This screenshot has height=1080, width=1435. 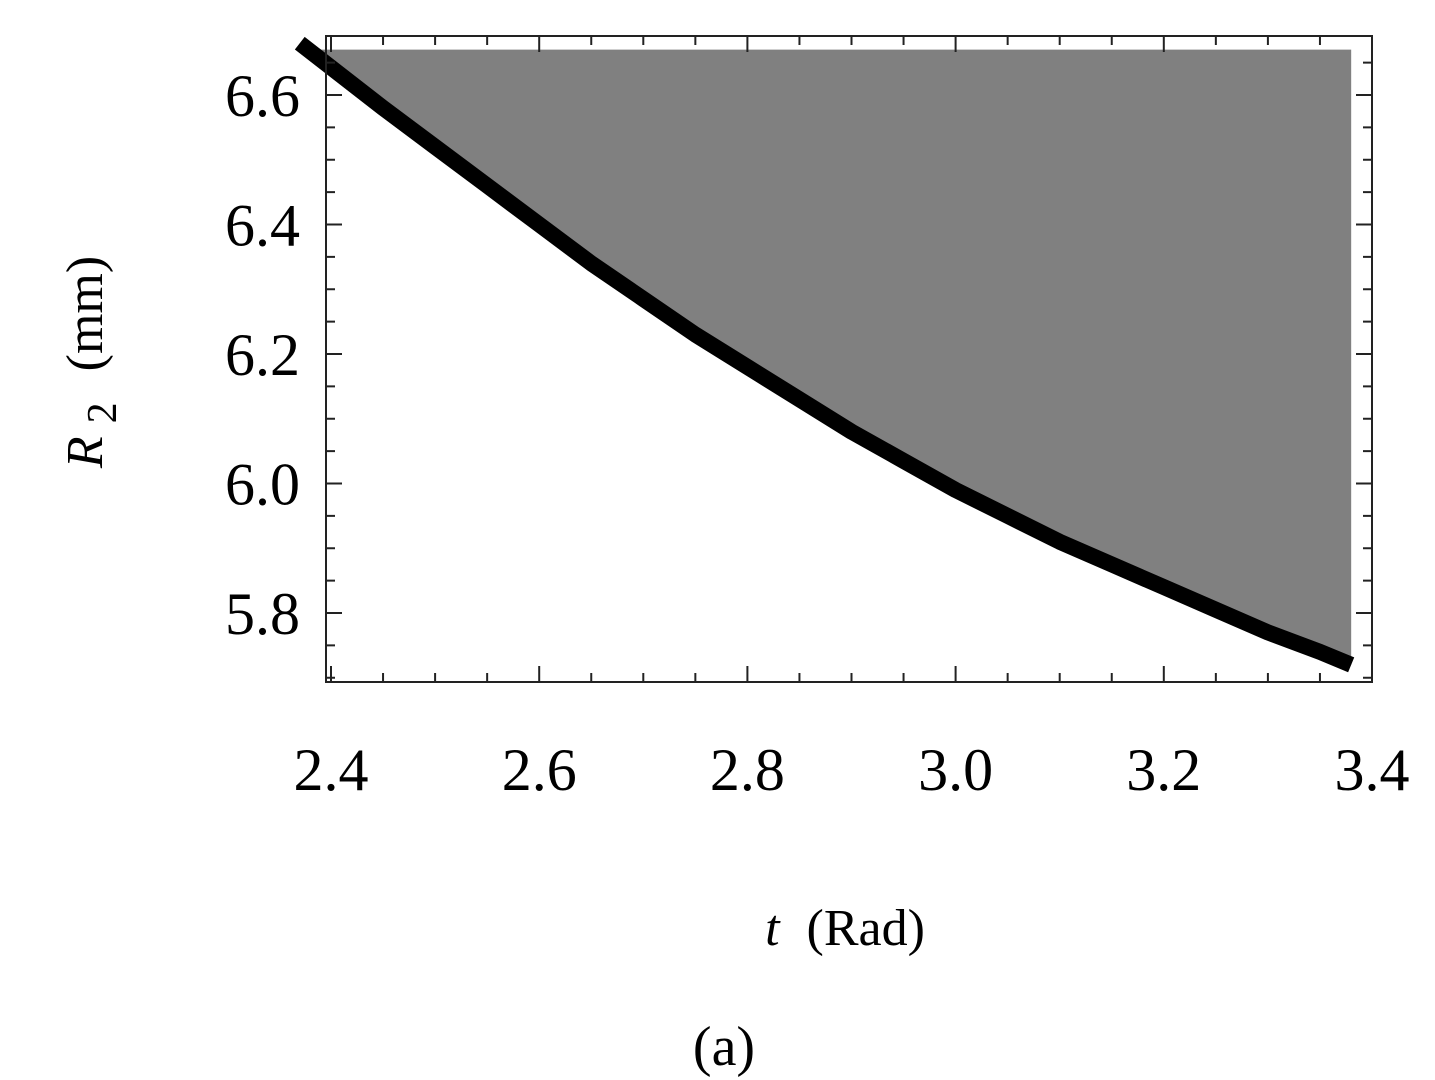 What do you see at coordinates (852, 770) in the screenshot?
I see `x-axis-tick-labels: 2.4 2.6 2.8 3.0 3.2 3.4` at bounding box center [852, 770].